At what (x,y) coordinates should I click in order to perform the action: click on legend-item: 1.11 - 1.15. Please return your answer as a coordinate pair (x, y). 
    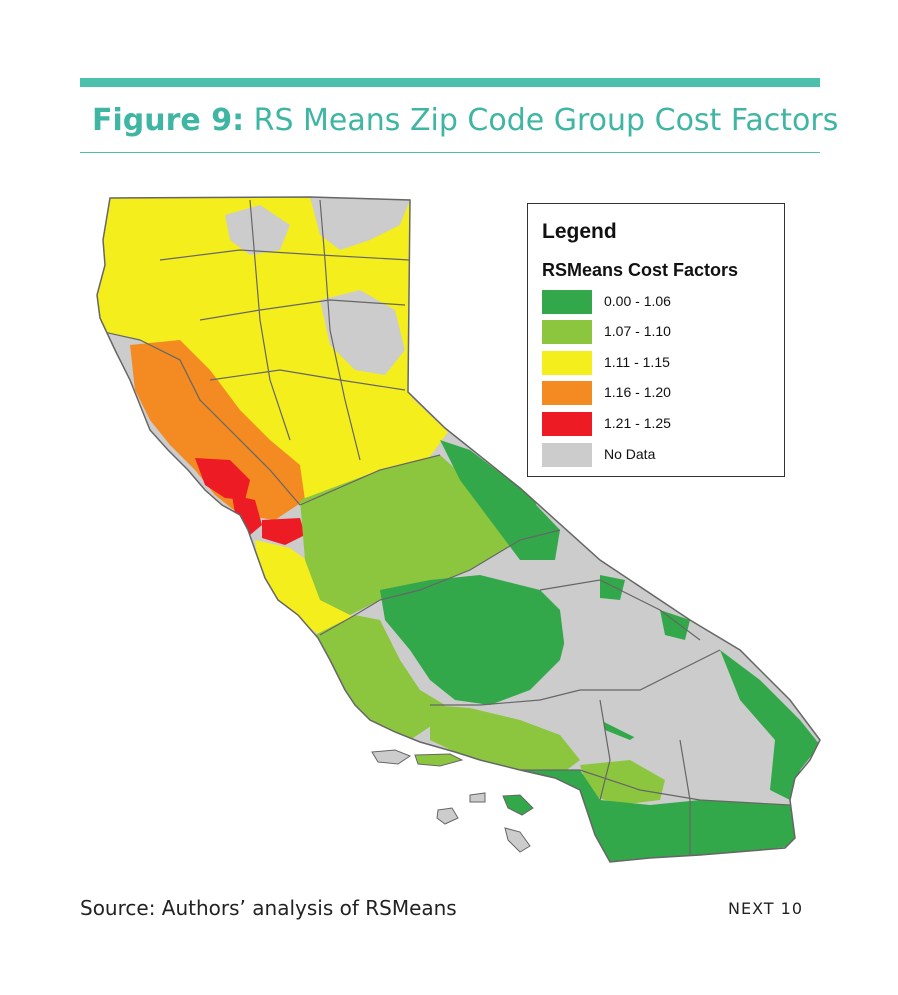
    Looking at the image, I should click on (657, 363).